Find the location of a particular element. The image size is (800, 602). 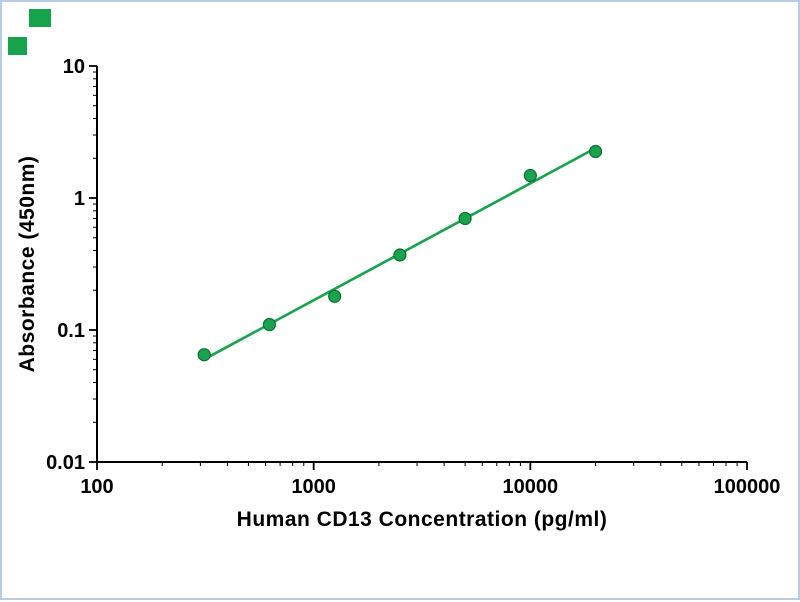

x-tick-label: 1000 is located at coordinates (313, 487).